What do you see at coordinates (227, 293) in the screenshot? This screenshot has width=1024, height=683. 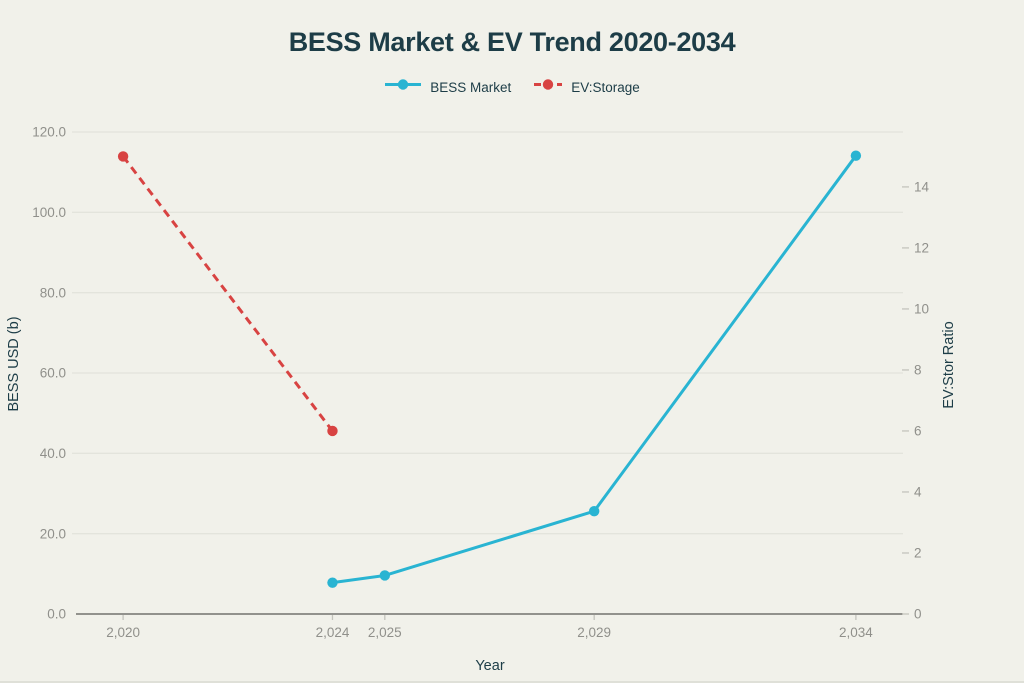 I see `ev-storage-line` at bounding box center [227, 293].